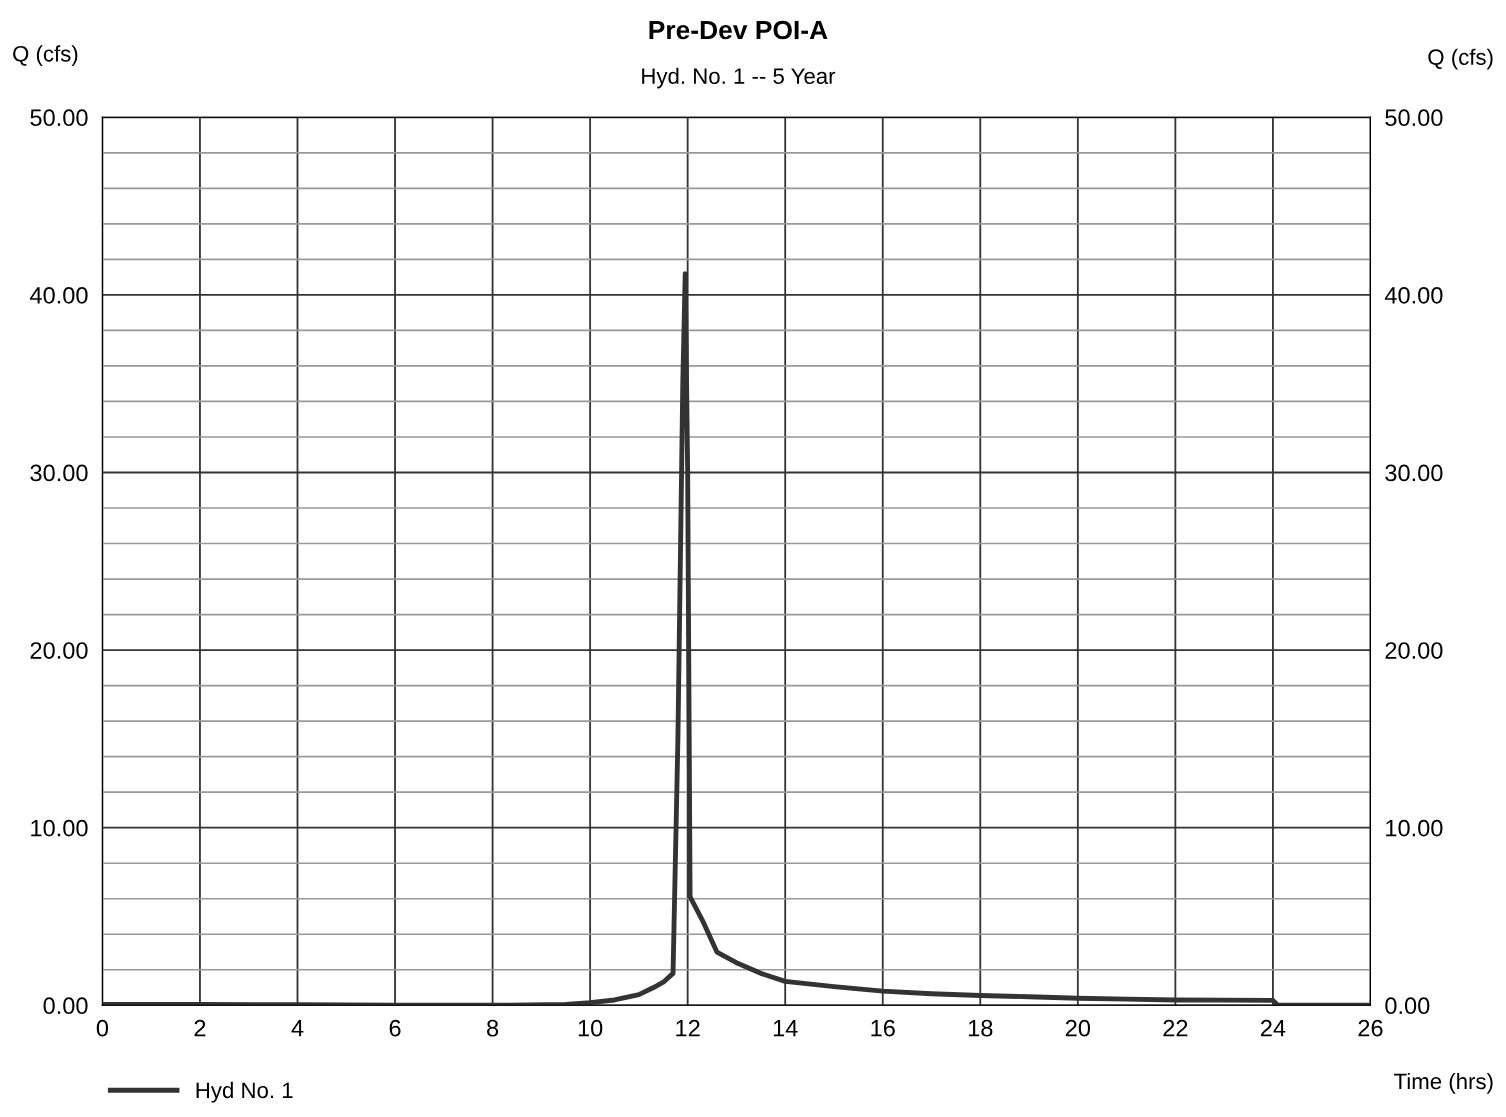 This screenshot has height=1117, width=1506. What do you see at coordinates (65, 1006) in the screenshot?
I see `y-tick-label: 0.00` at bounding box center [65, 1006].